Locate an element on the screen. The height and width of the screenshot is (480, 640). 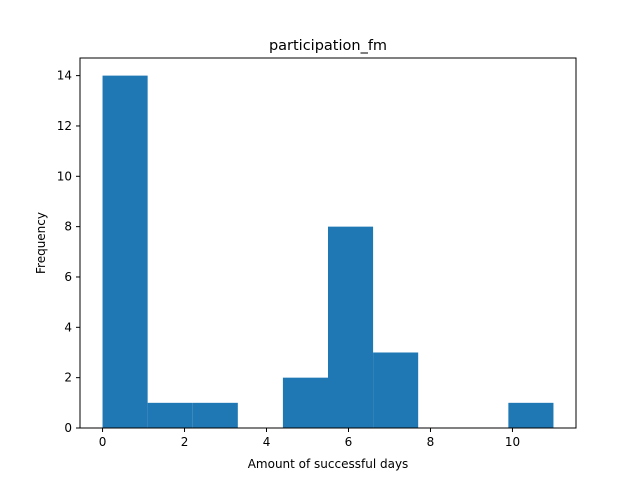
y-tick-label: 2 is located at coordinates (68, 378).